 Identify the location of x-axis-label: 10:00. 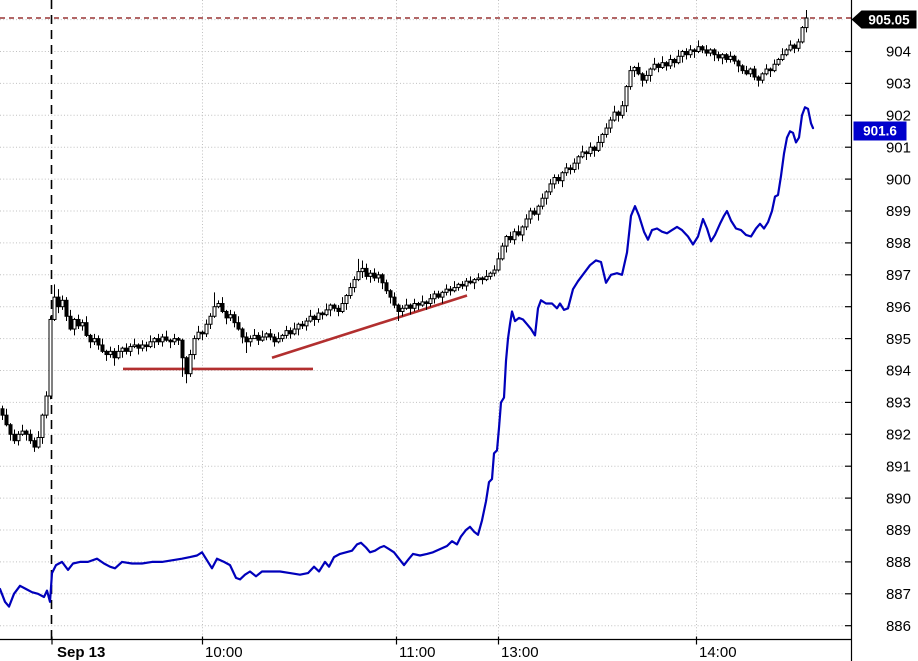
(224, 652).